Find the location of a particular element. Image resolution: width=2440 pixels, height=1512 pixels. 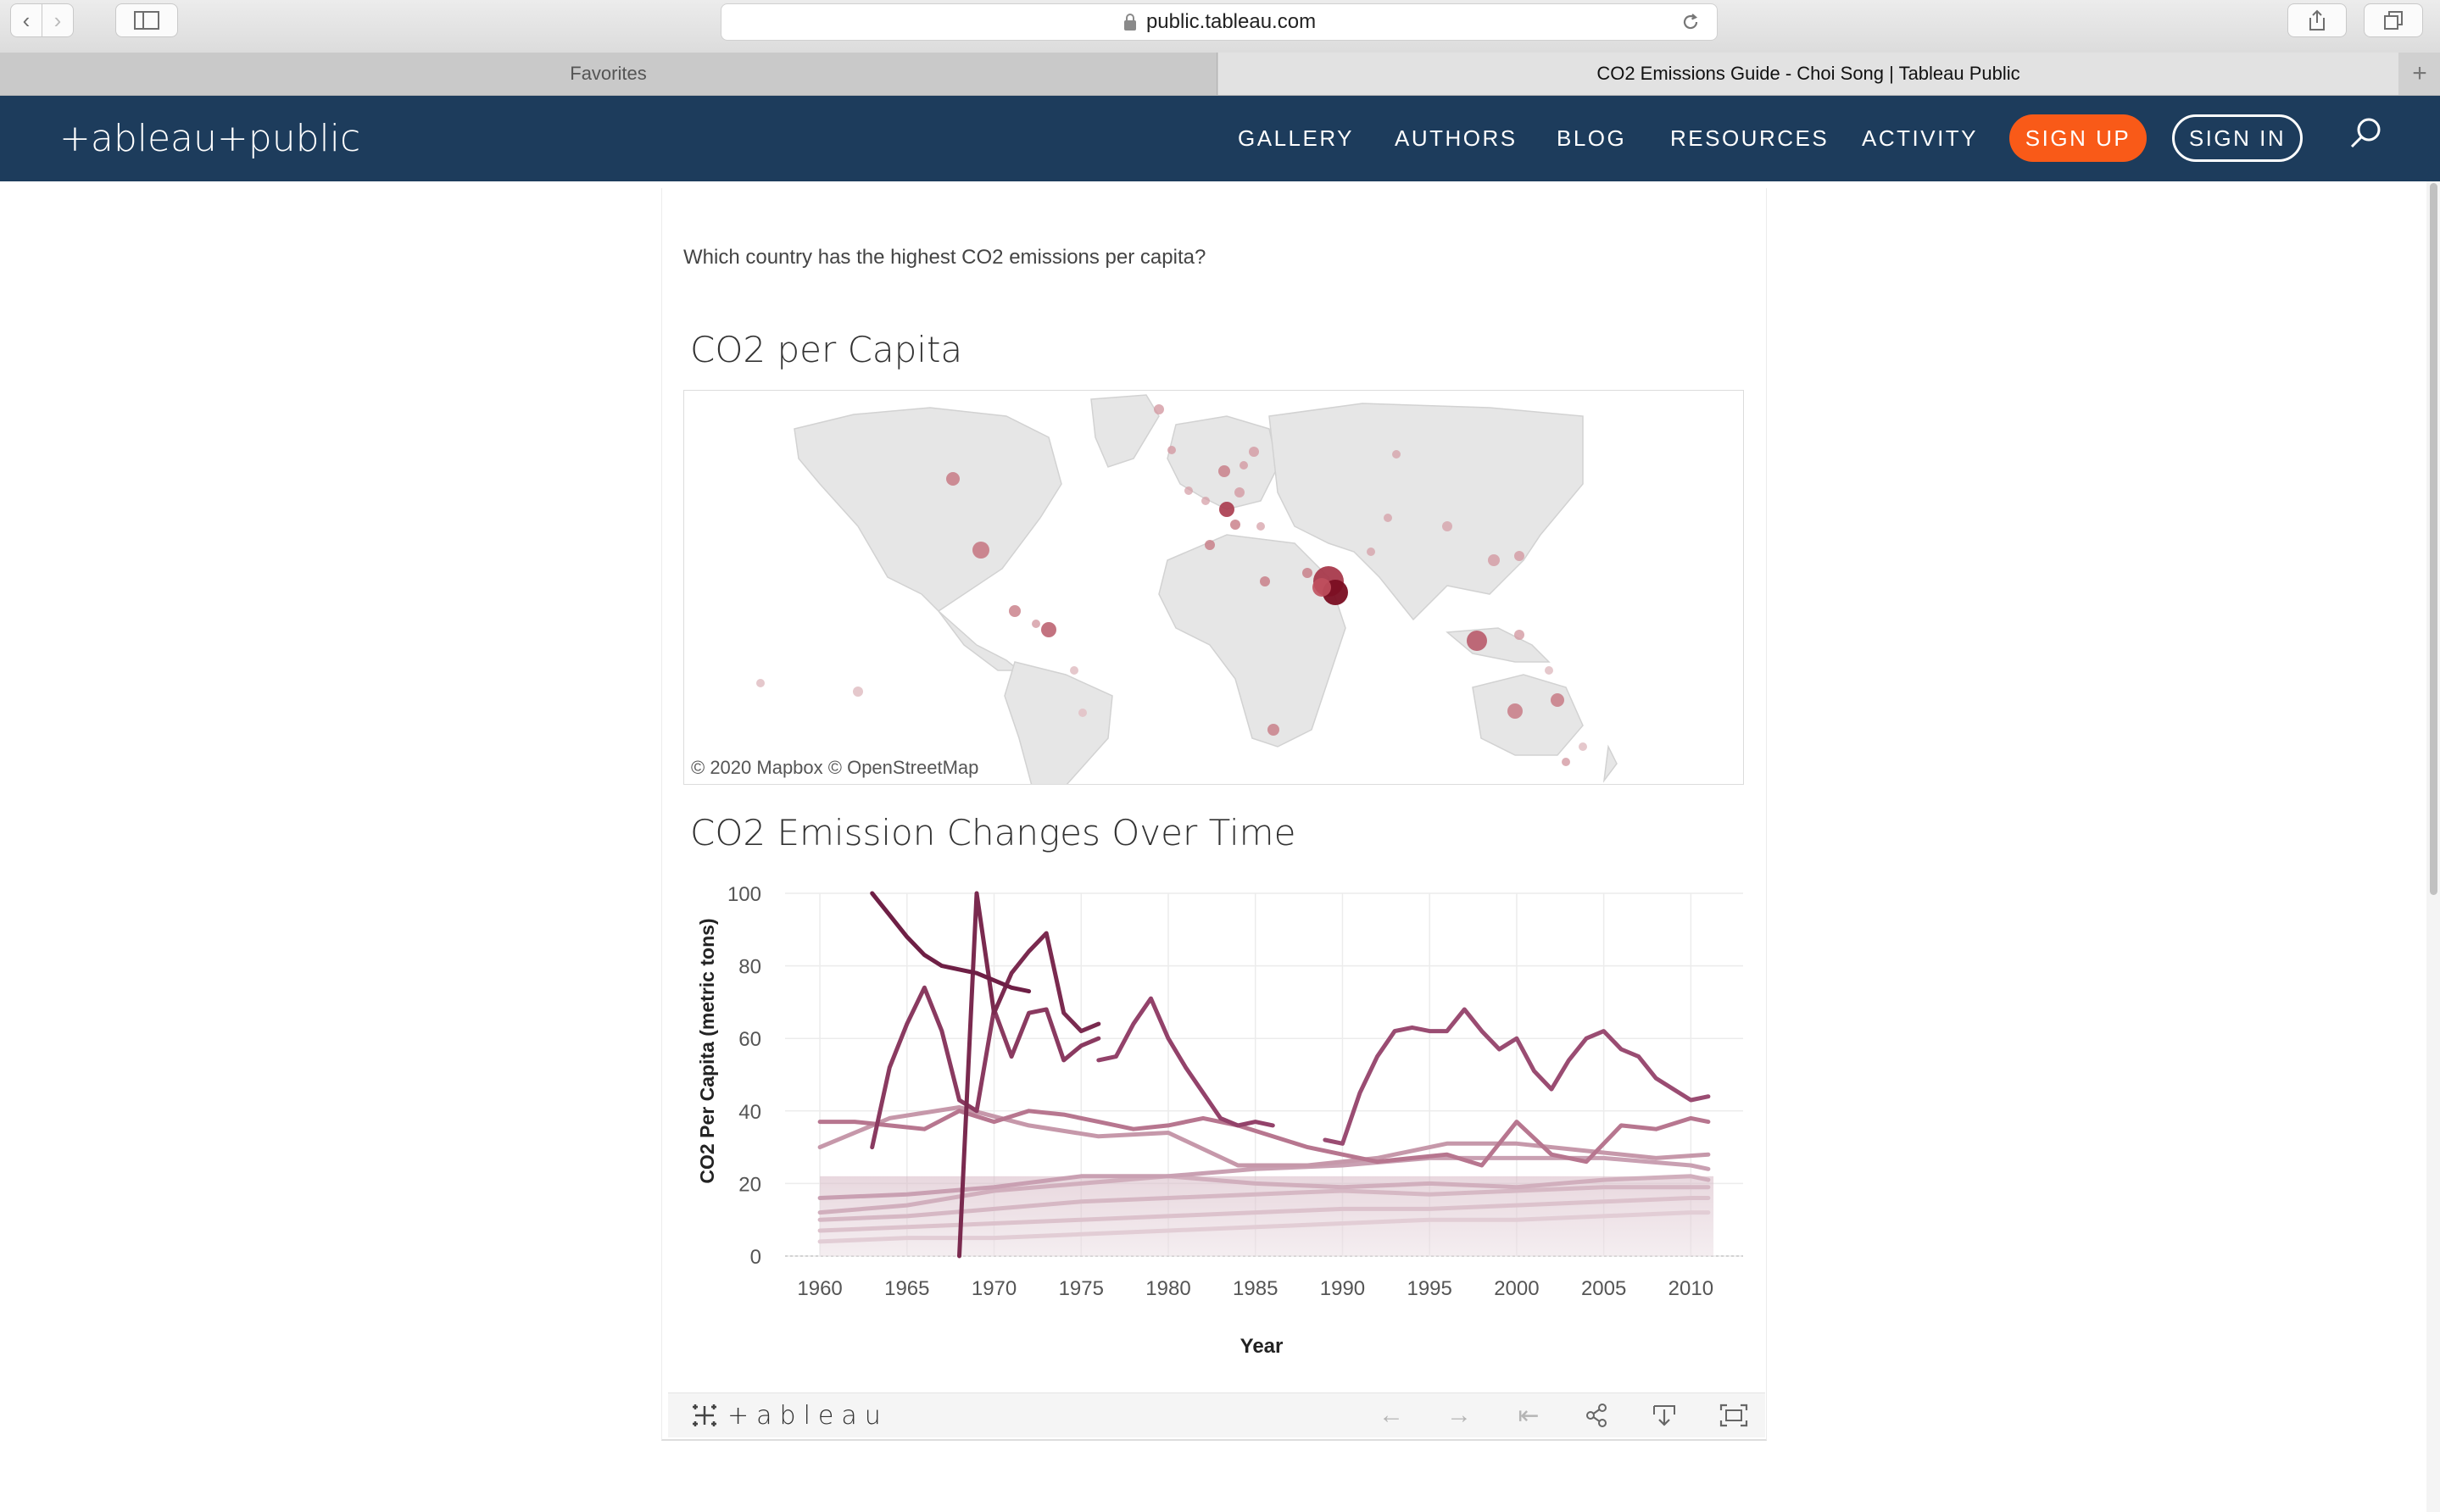

chart-series is located at coordinates (1264, 1075).